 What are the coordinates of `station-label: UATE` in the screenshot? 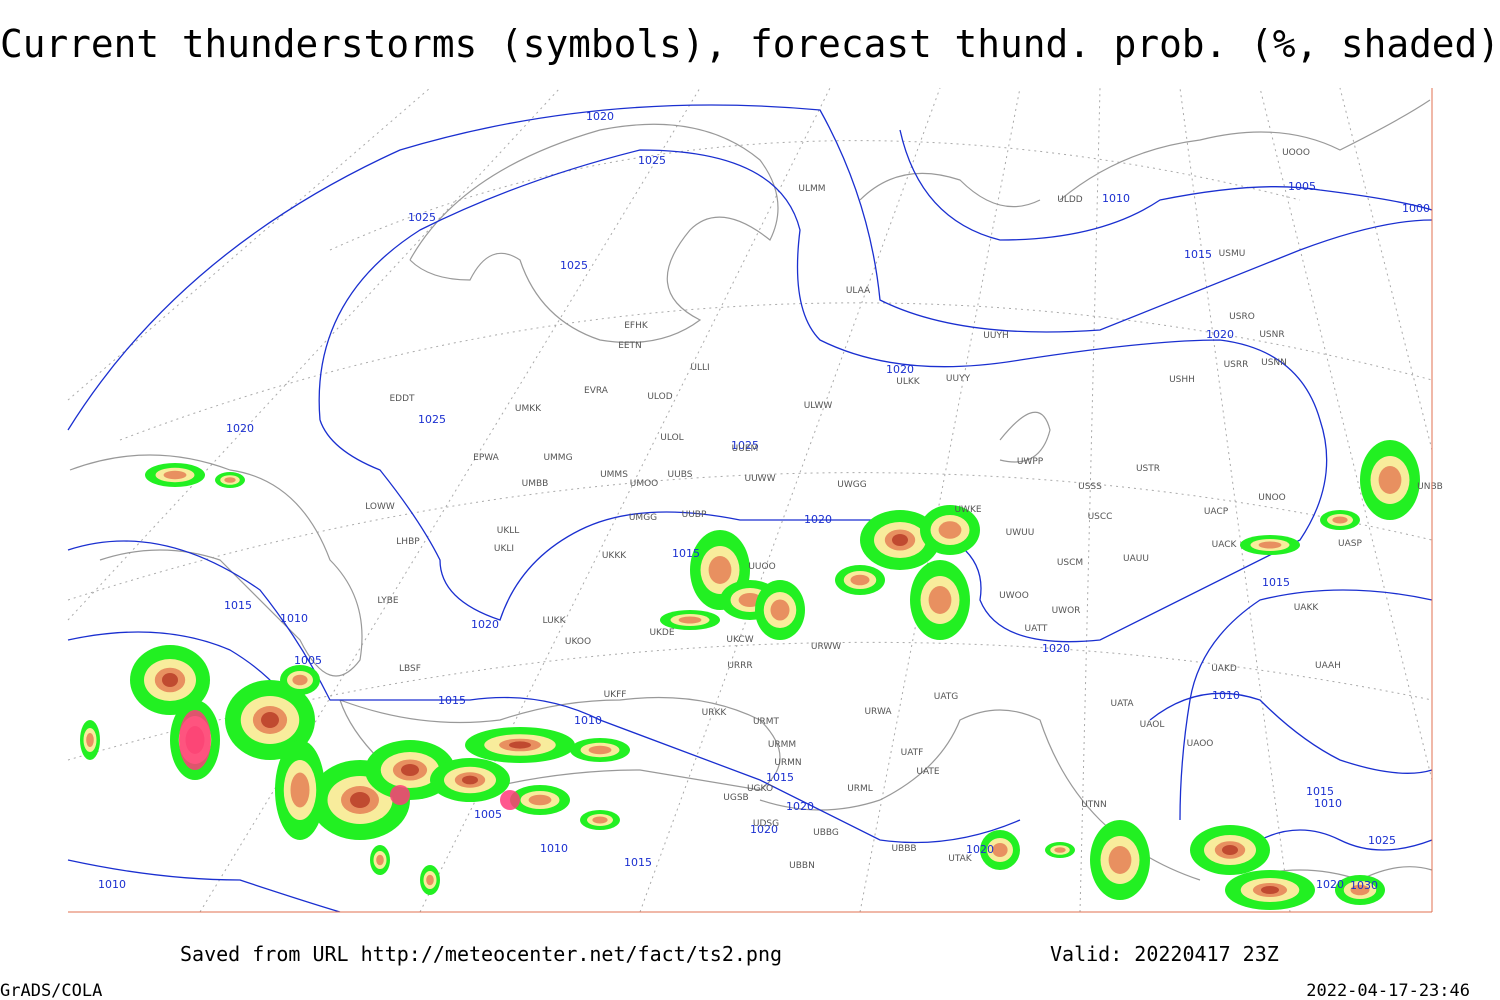 It's located at (928, 772).